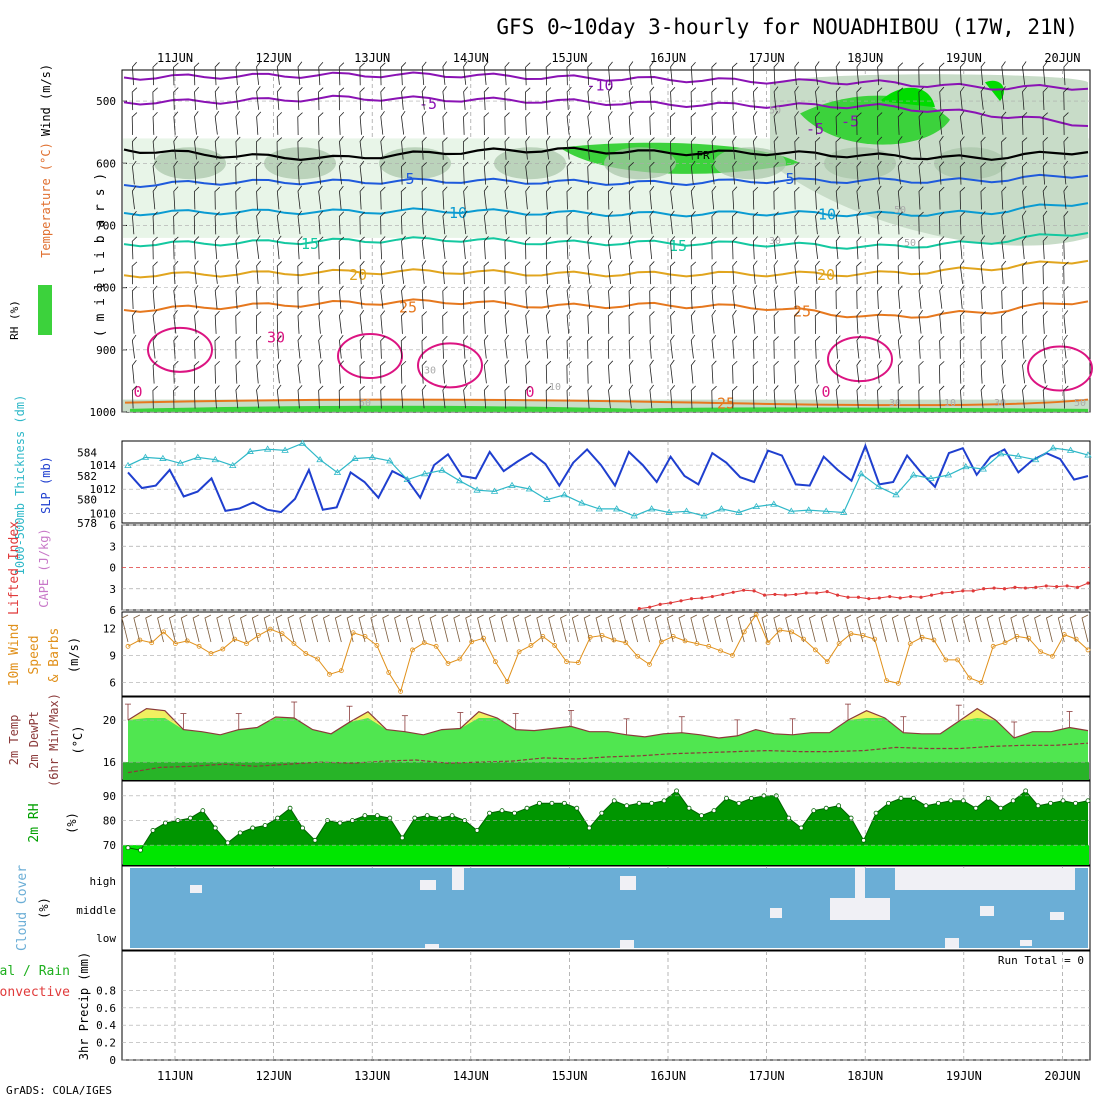 The width and height of the screenshot is (1100, 1100). What do you see at coordinates (865, 1076) in the screenshot?
I see `bottom-date-18JUN: 18JUN` at bounding box center [865, 1076].